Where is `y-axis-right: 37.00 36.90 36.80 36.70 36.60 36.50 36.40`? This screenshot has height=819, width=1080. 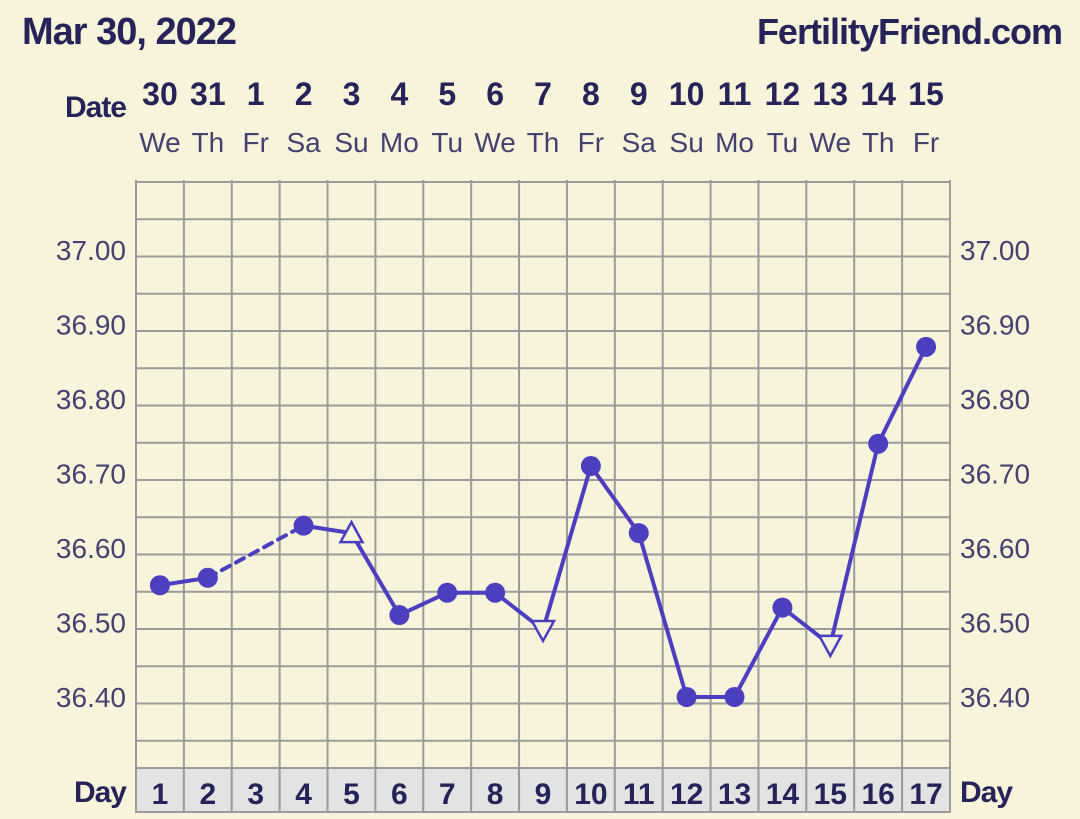
y-axis-right: 37.00 36.90 36.80 36.70 36.60 36.50 36.40 is located at coordinates (995, 474).